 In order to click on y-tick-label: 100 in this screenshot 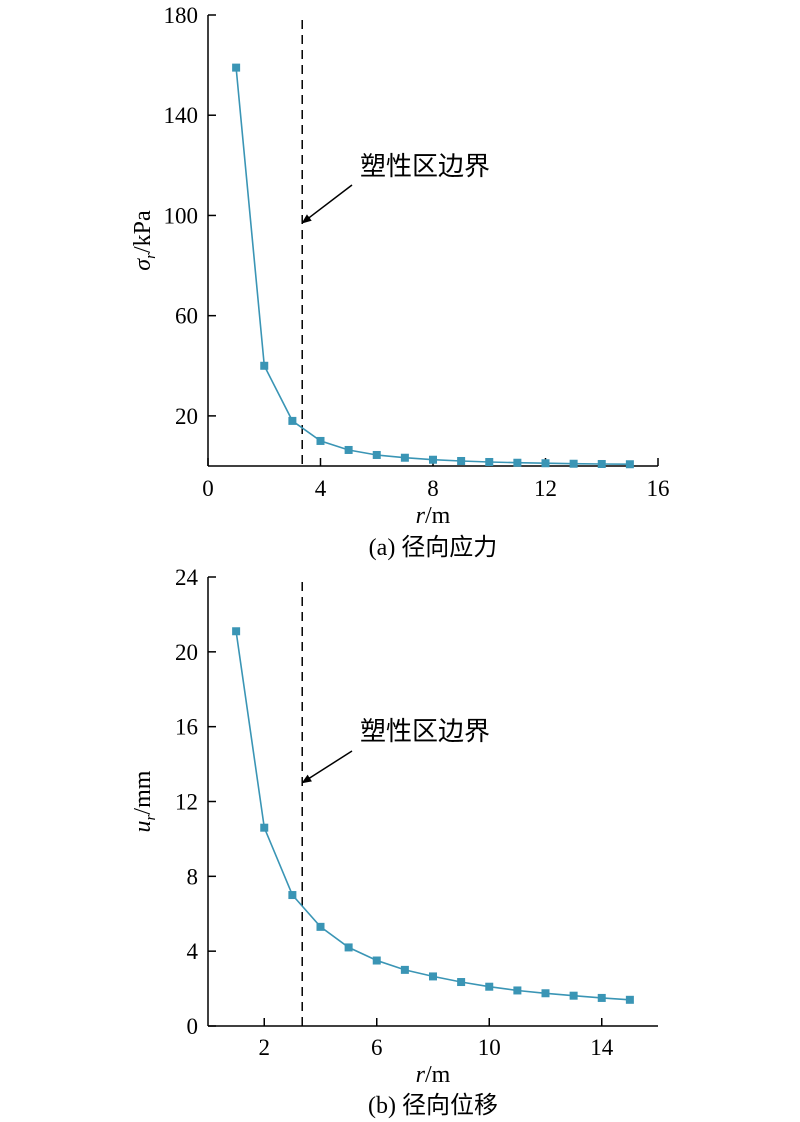, I will do `click(181, 215)`.